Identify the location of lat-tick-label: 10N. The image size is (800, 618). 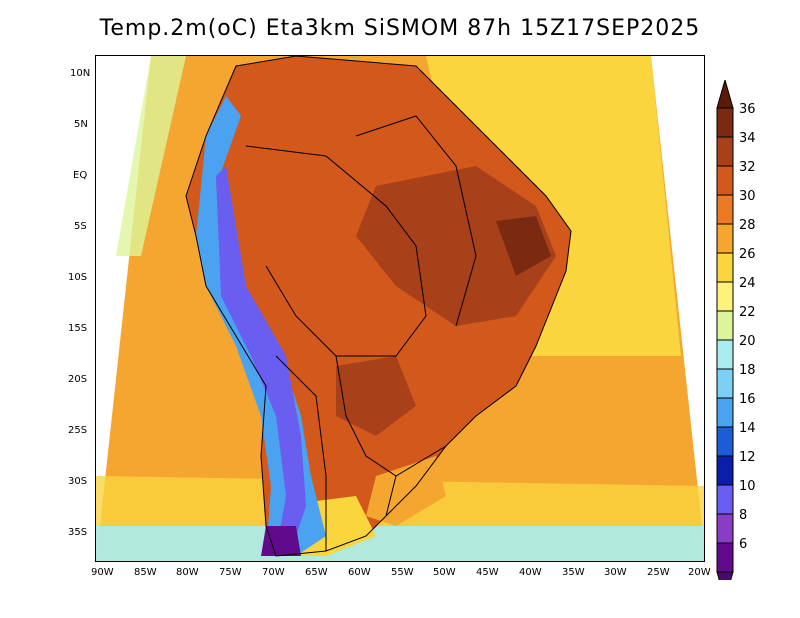
(80, 73).